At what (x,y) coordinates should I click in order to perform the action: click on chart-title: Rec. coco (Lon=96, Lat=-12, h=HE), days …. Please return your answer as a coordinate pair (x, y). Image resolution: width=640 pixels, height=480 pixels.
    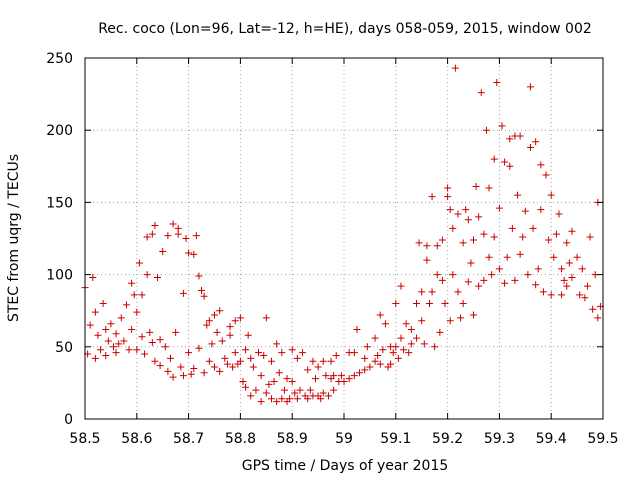
    Looking at the image, I should click on (345, 29).